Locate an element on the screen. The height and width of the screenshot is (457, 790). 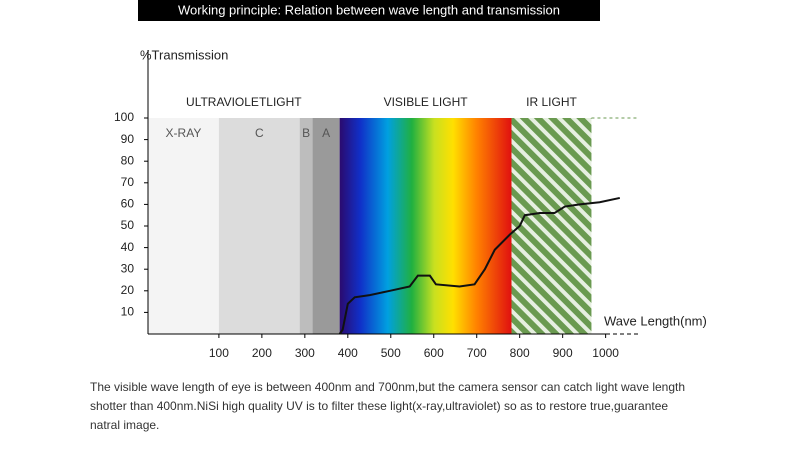
x-tick-label: 800 is located at coordinates (520, 353).